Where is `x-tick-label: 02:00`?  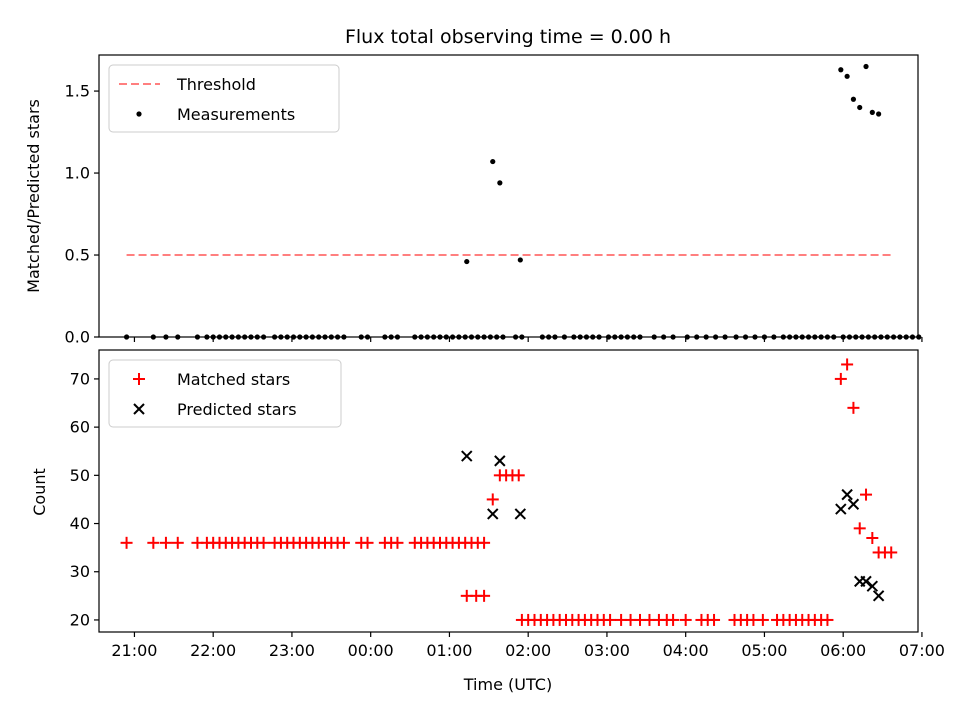
x-tick-label: 02:00 is located at coordinates (528, 650).